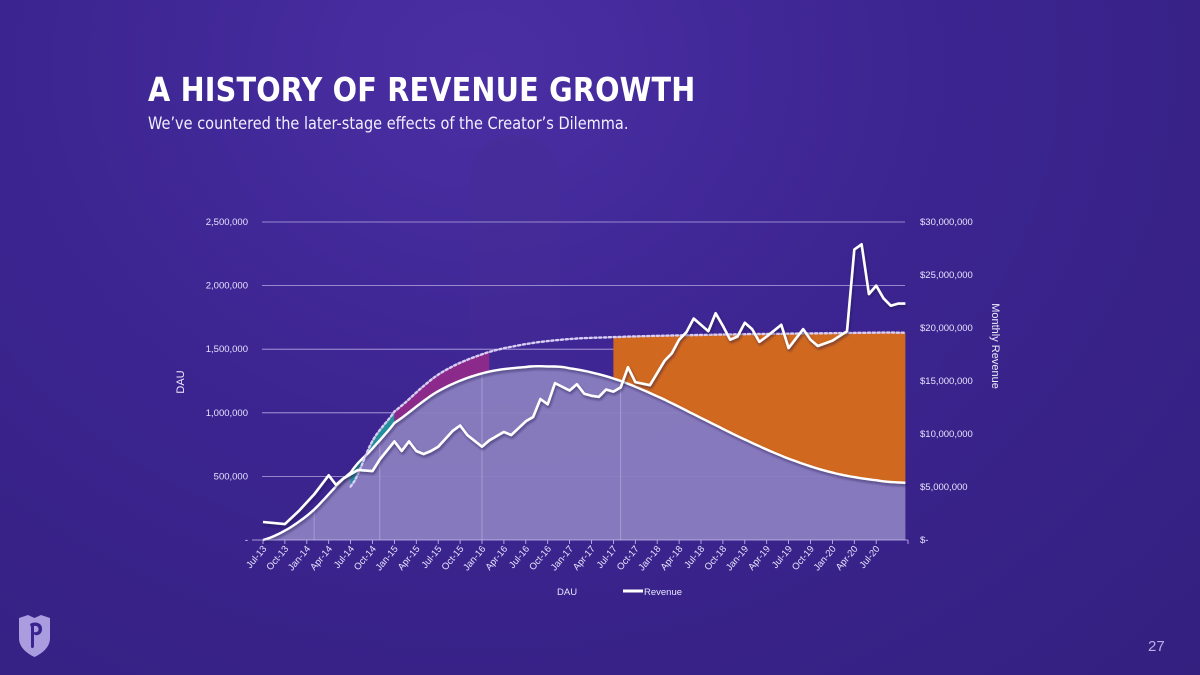 The height and width of the screenshot is (675, 1200). I want to click on x-tick-label: Jul-20, so click(869, 557).